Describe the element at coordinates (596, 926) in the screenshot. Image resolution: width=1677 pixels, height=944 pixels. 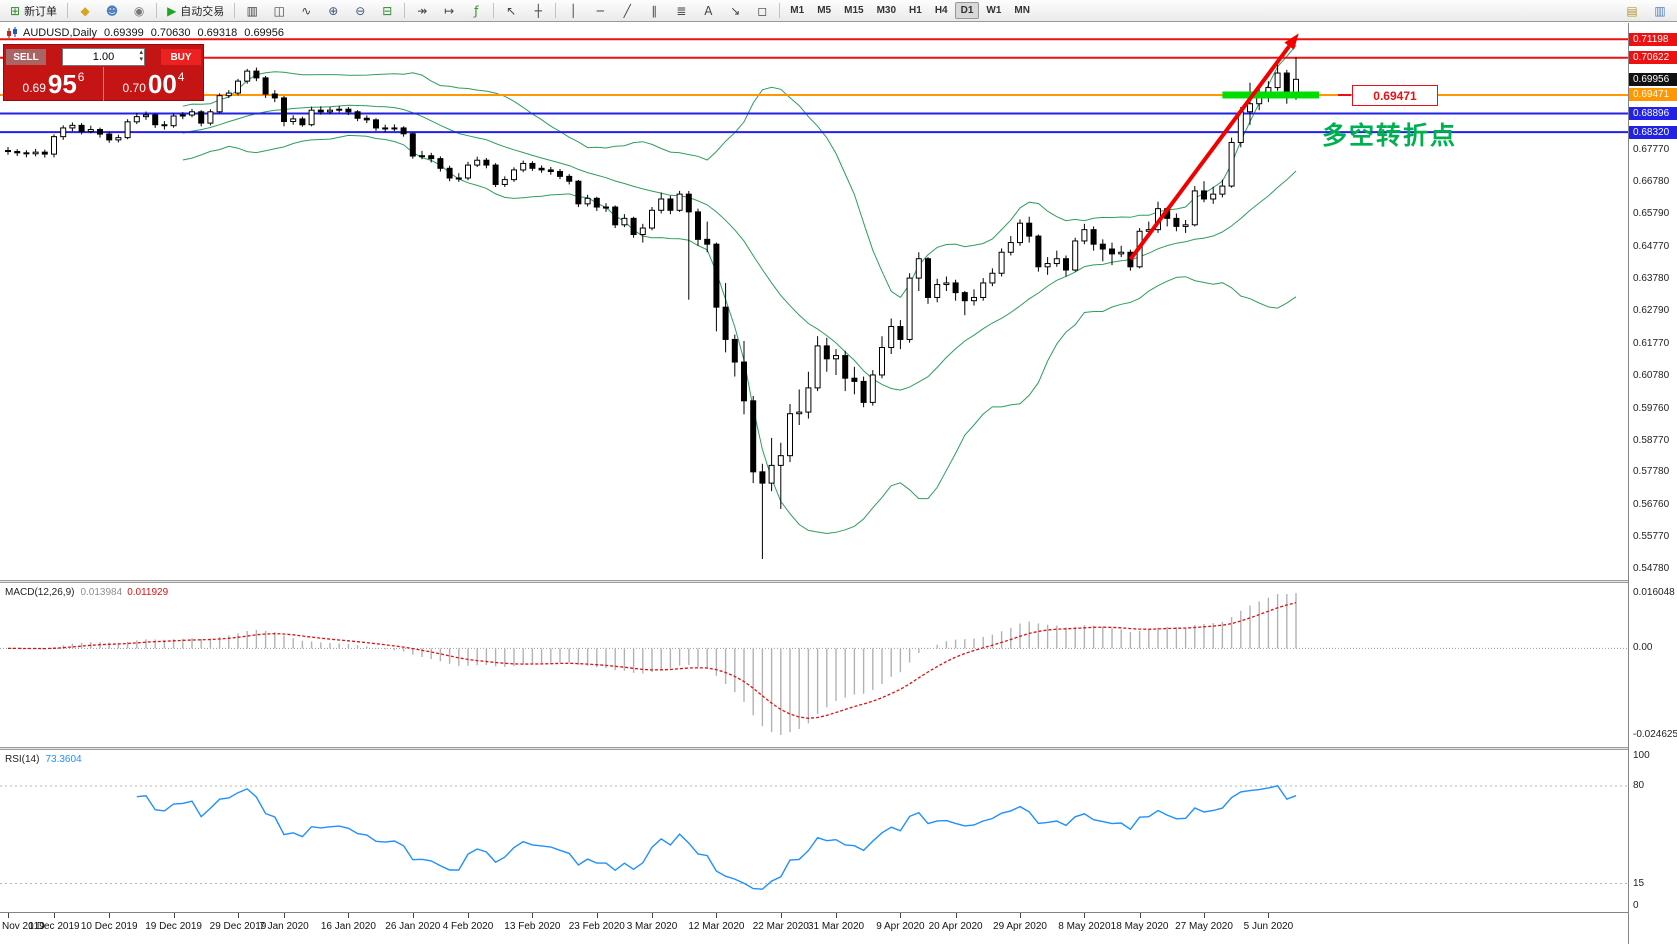
I see `date-label: 23 Feb 2020` at that location.